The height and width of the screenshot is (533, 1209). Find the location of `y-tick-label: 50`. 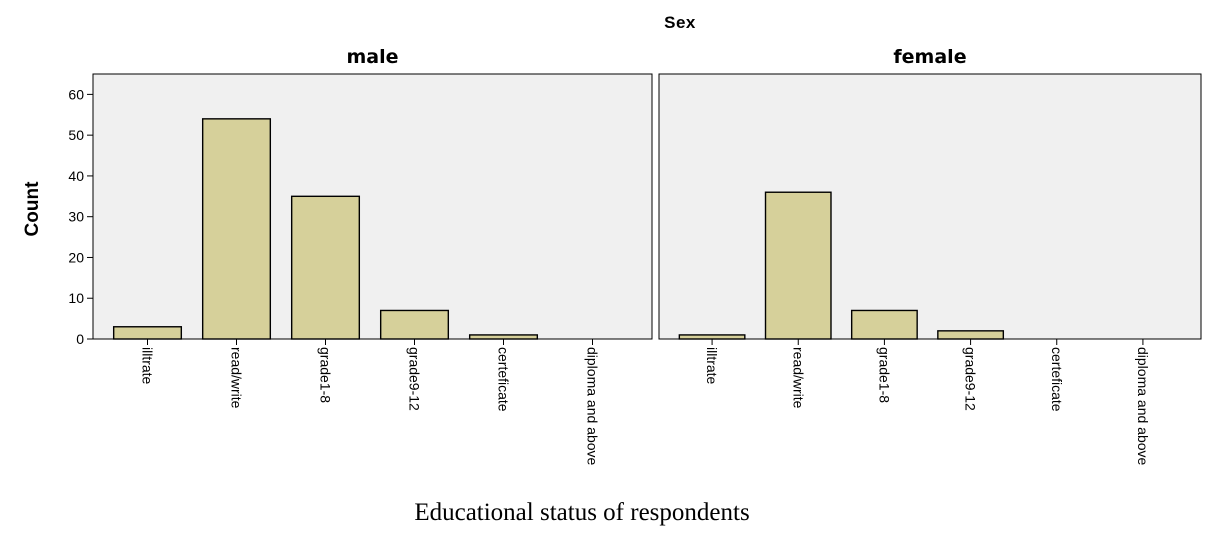

y-tick-label: 50 is located at coordinates (76, 135).